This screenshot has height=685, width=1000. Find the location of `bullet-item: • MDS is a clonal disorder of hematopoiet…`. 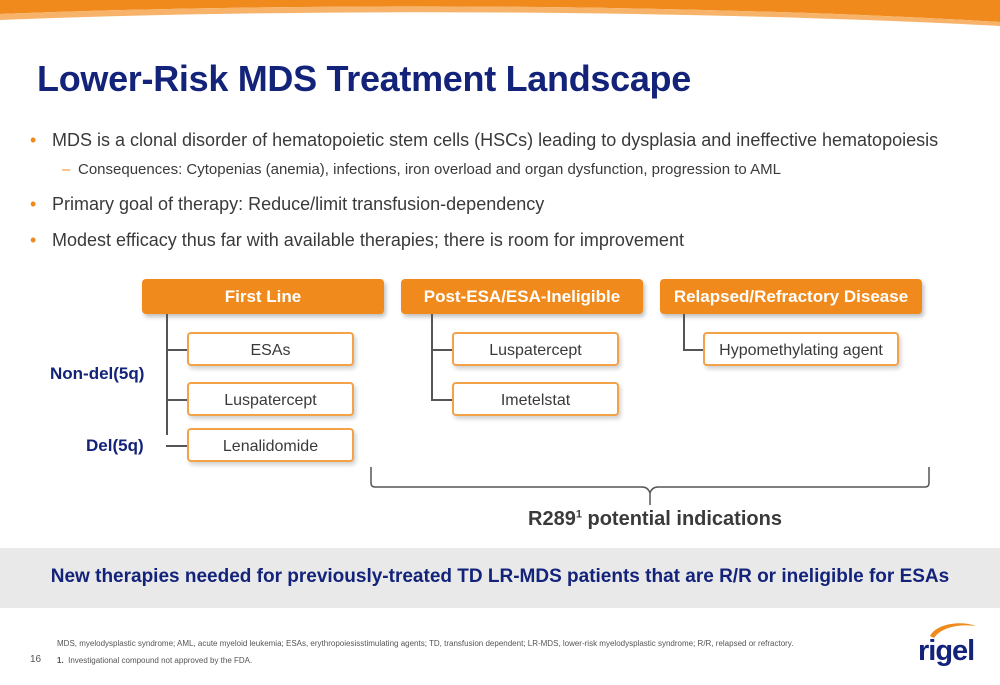

bullet-item: • MDS is a clonal disorder of hematopoiet… is located at coordinates (484, 140).